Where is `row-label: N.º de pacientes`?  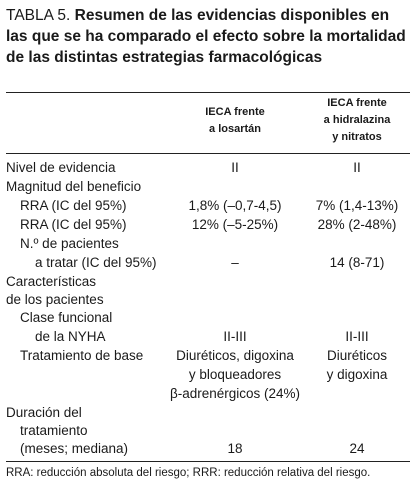
row-label: N.º de pacientes is located at coordinates (69, 243).